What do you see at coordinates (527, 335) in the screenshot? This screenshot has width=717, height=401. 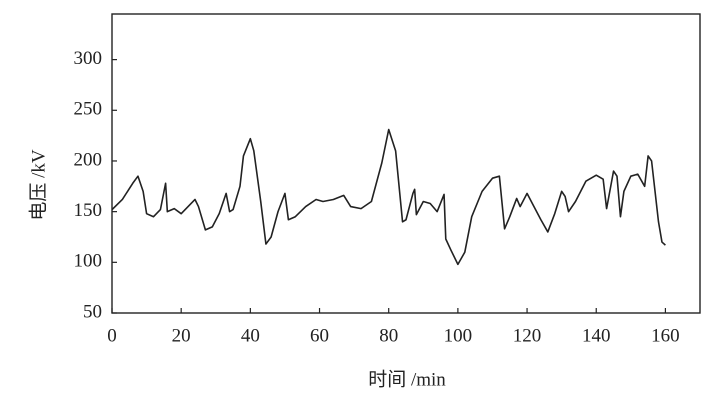 I see `x-tick-label: 120` at bounding box center [527, 335].